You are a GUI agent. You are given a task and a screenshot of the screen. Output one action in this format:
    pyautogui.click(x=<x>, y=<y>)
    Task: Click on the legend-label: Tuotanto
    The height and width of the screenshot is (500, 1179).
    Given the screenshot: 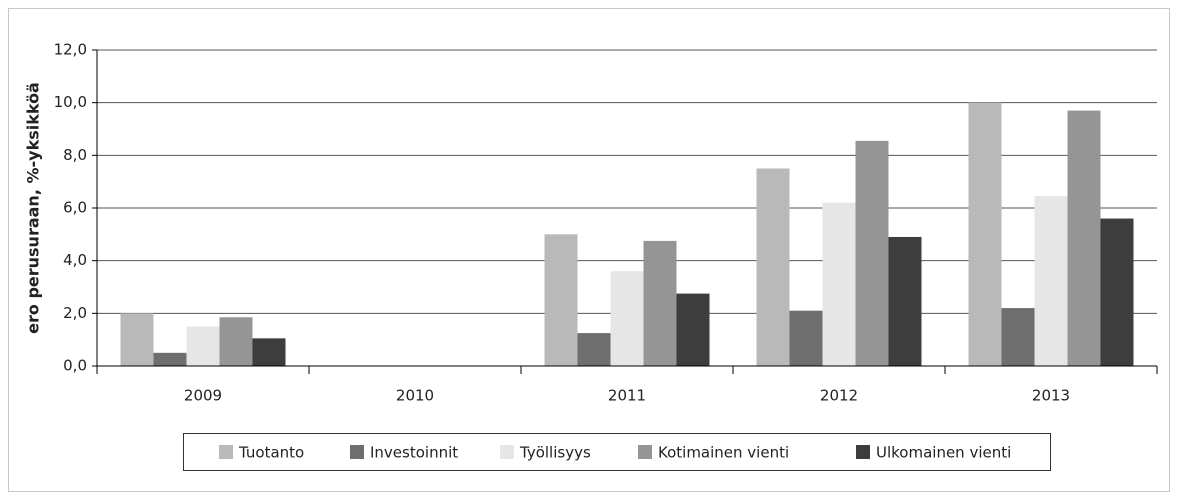 What is the action you would take?
    pyautogui.click(x=271, y=453)
    